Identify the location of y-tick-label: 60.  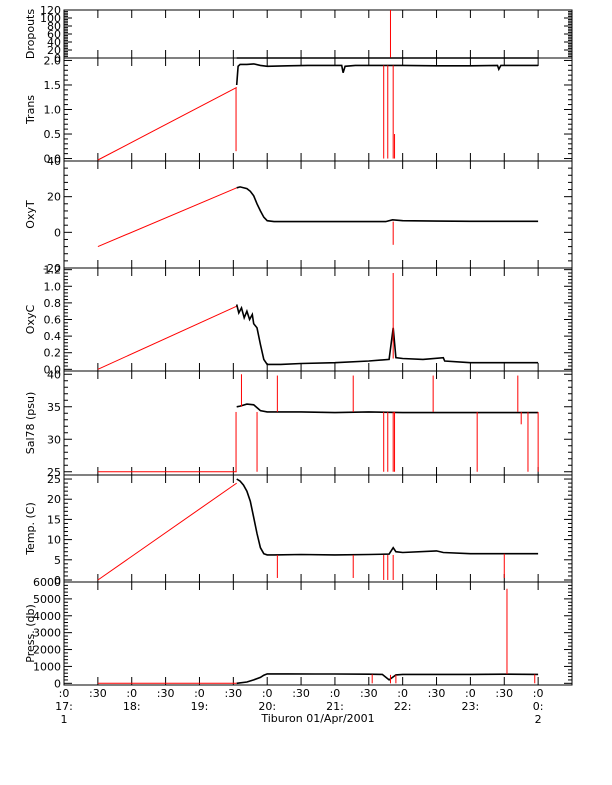
(54, 34).